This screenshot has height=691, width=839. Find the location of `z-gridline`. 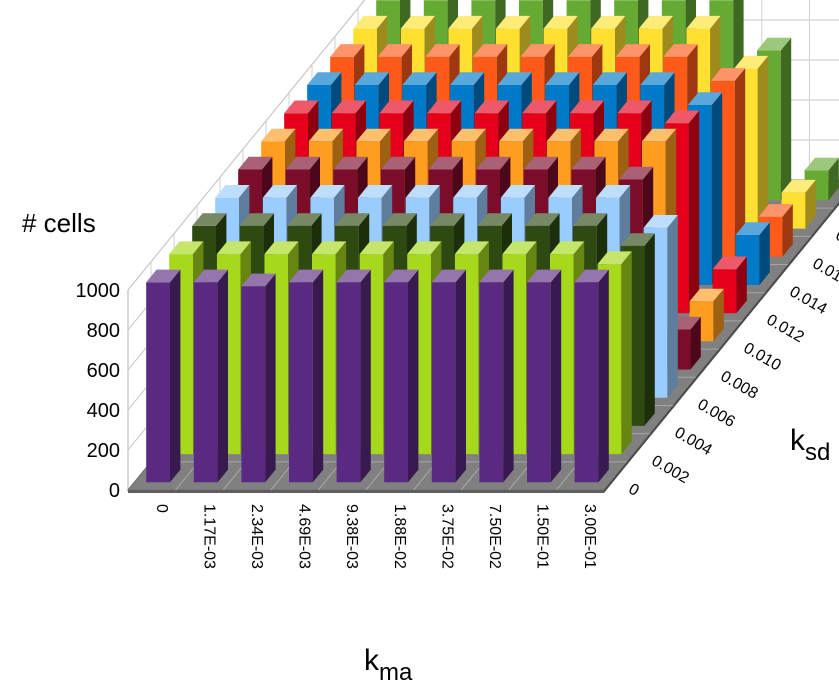

z-gridline is located at coordinates (246, 145).